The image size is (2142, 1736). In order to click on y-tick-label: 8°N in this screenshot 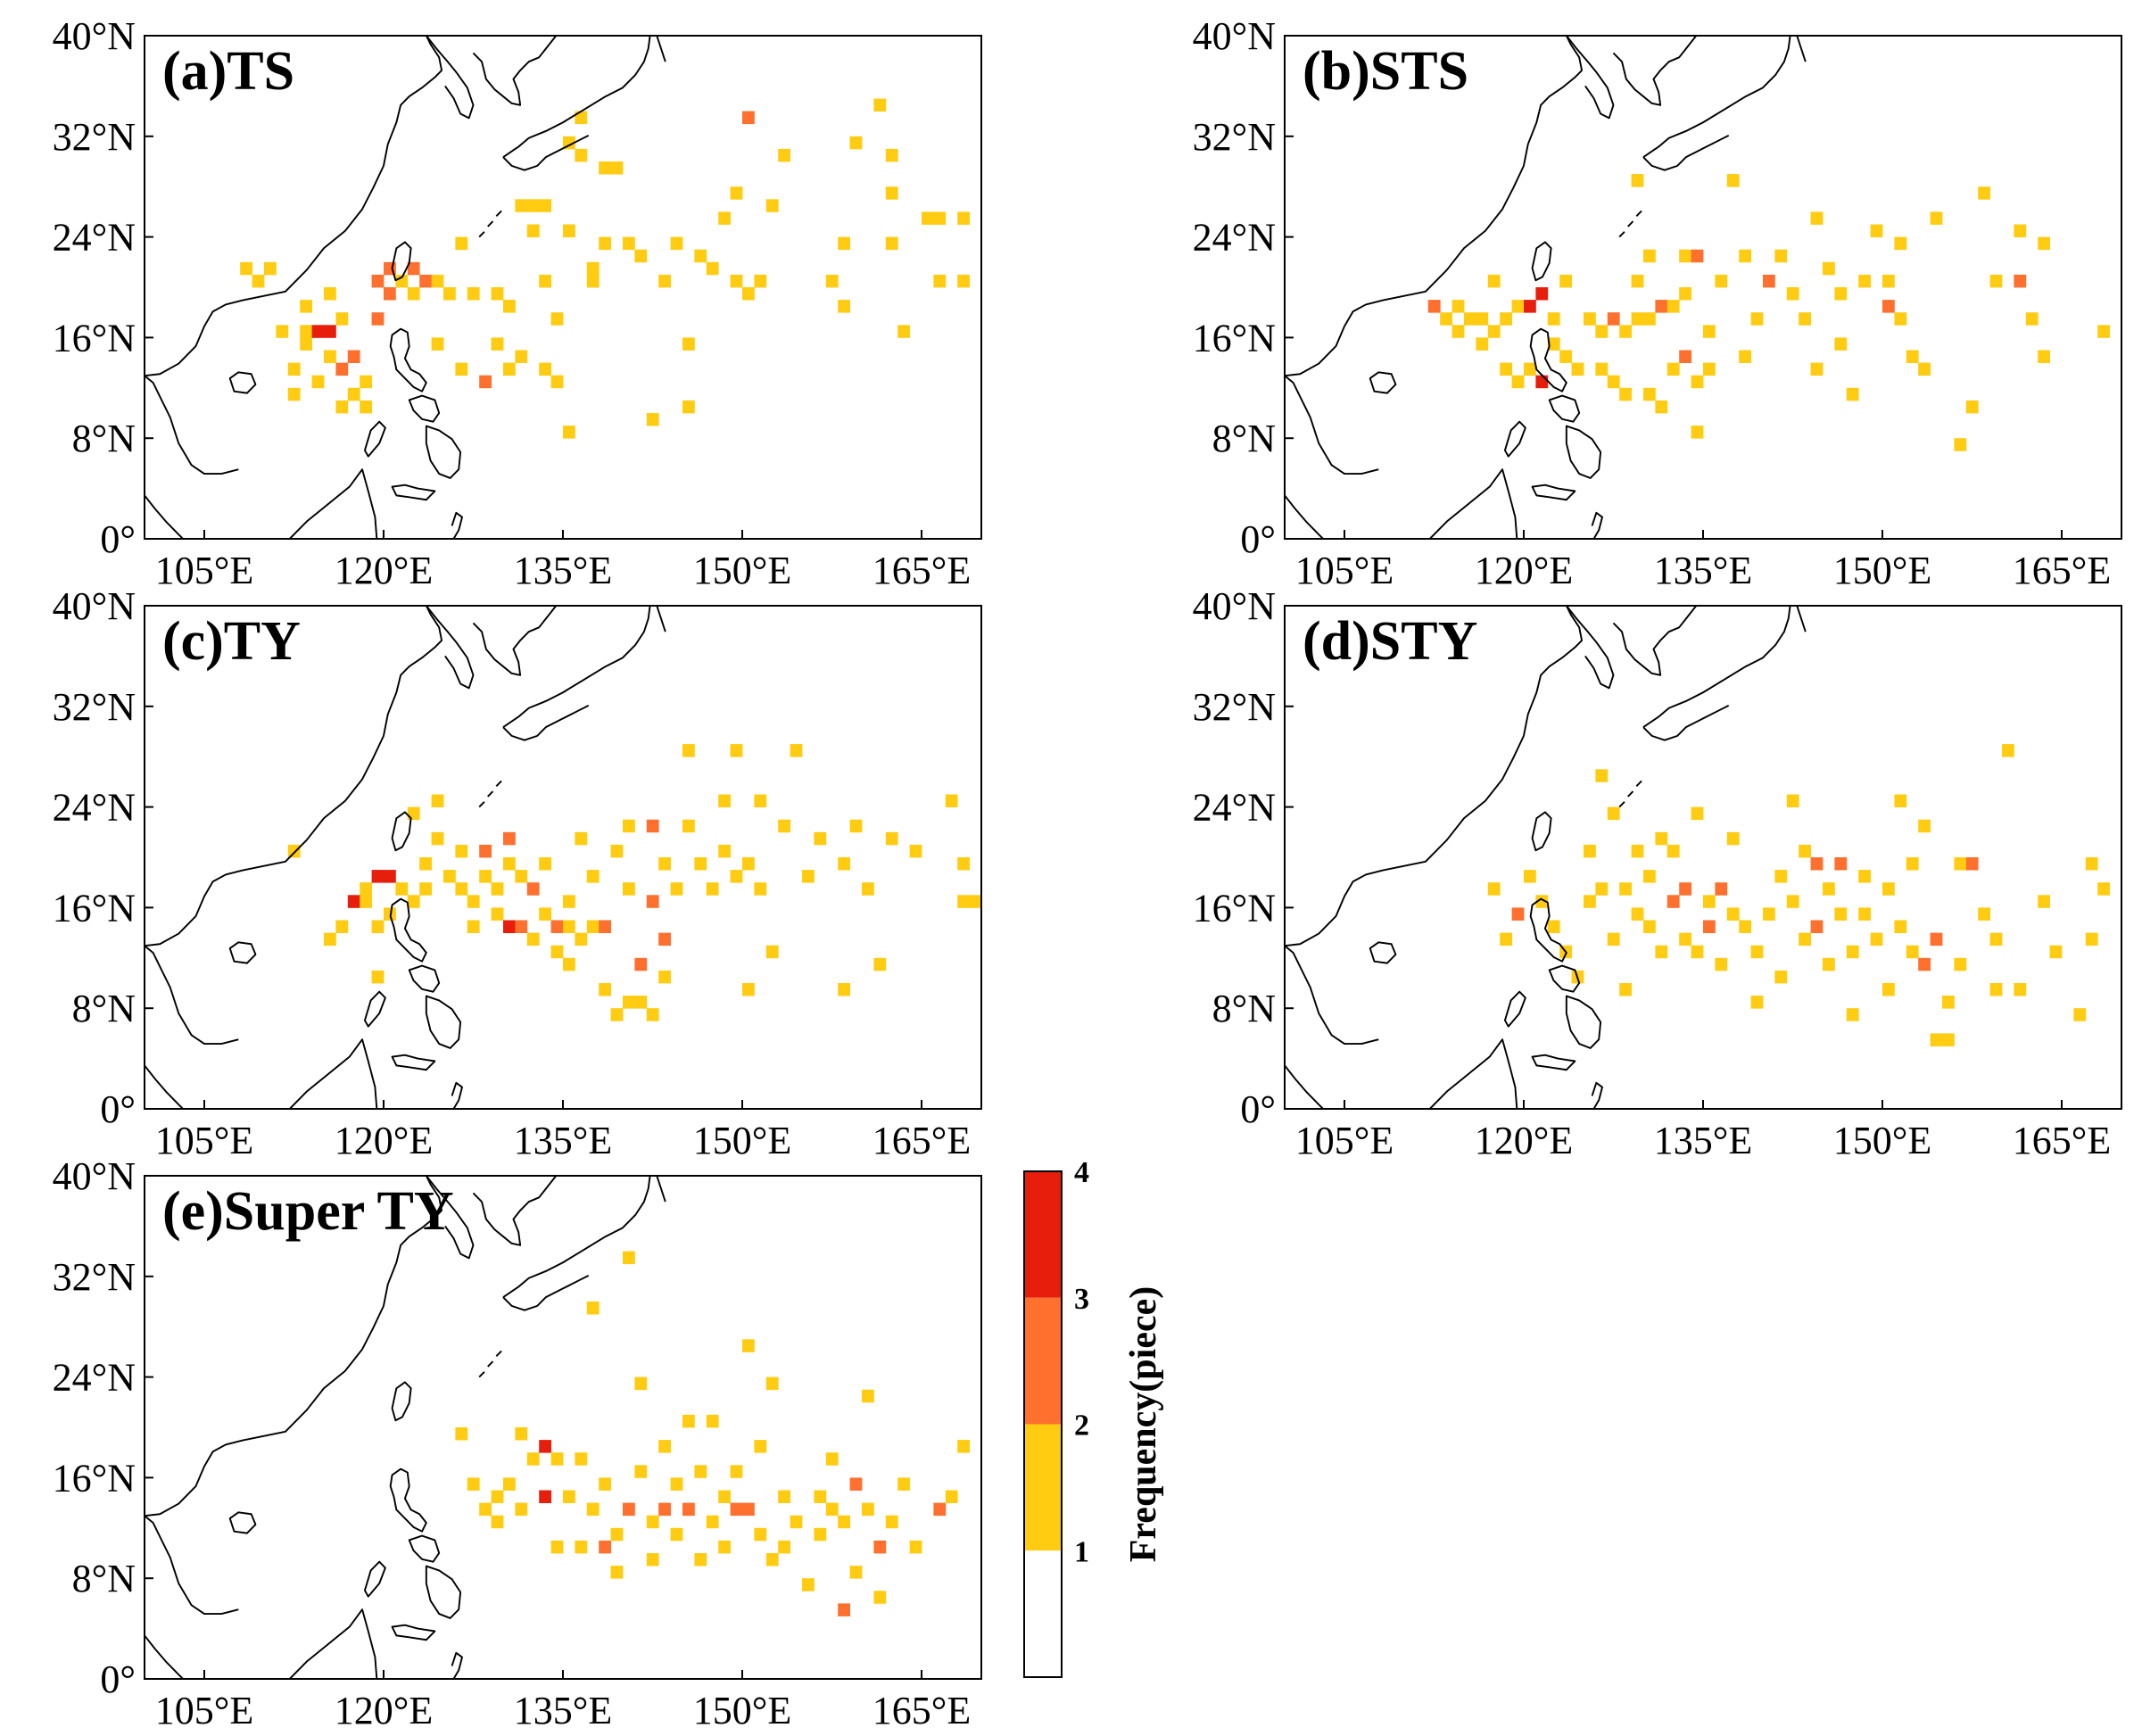, I will do `click(1244, 438)`.